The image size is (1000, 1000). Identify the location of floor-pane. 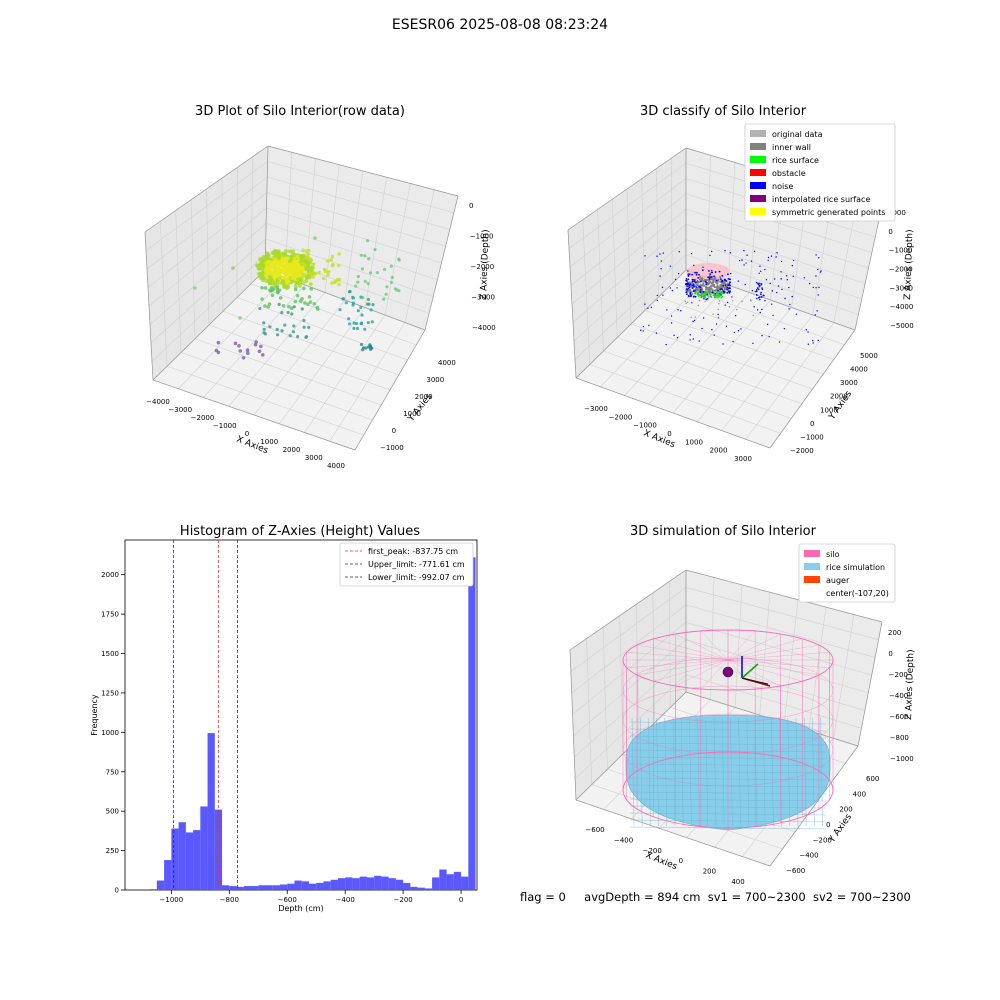
(289, 360).